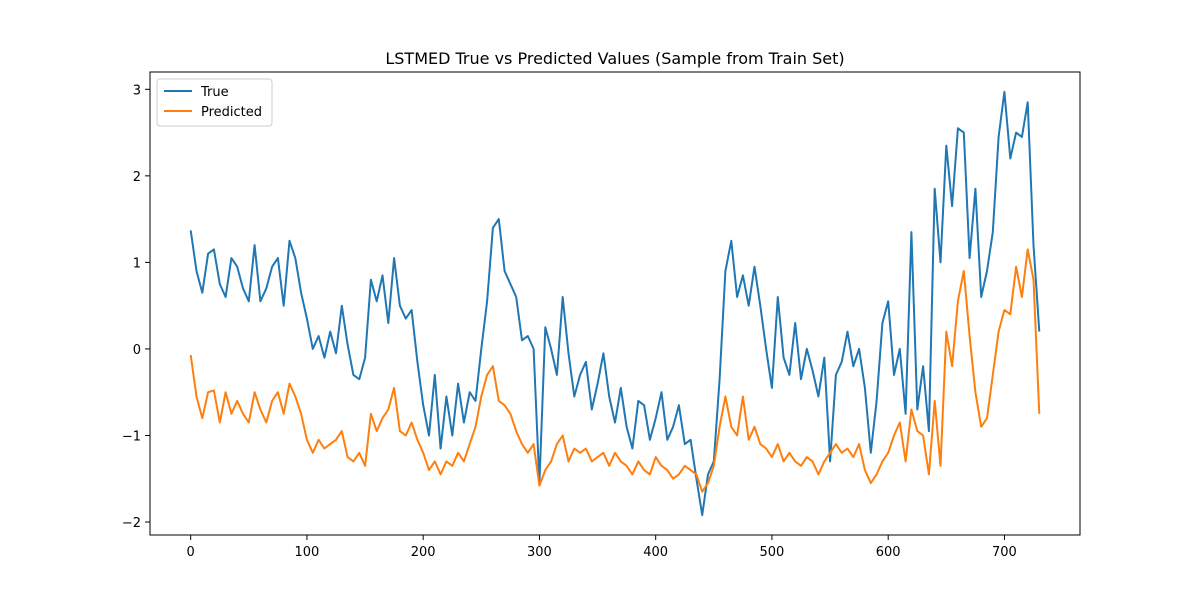  Describe the element at coordinates (772, 552) in the screenshot. I see `x-tick-label: 500` at that location.